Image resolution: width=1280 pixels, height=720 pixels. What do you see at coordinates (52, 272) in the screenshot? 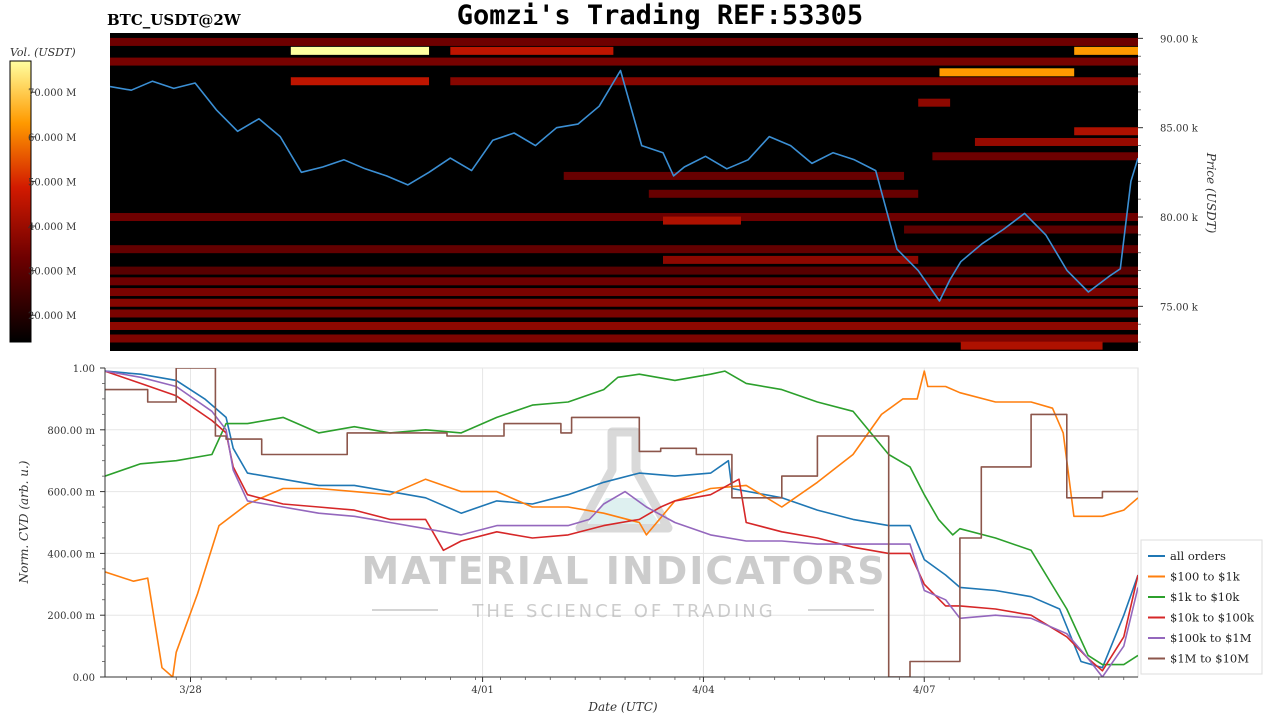
I see `colorbar-tick-label: 30.000 M` at bounding box center [52, 272].